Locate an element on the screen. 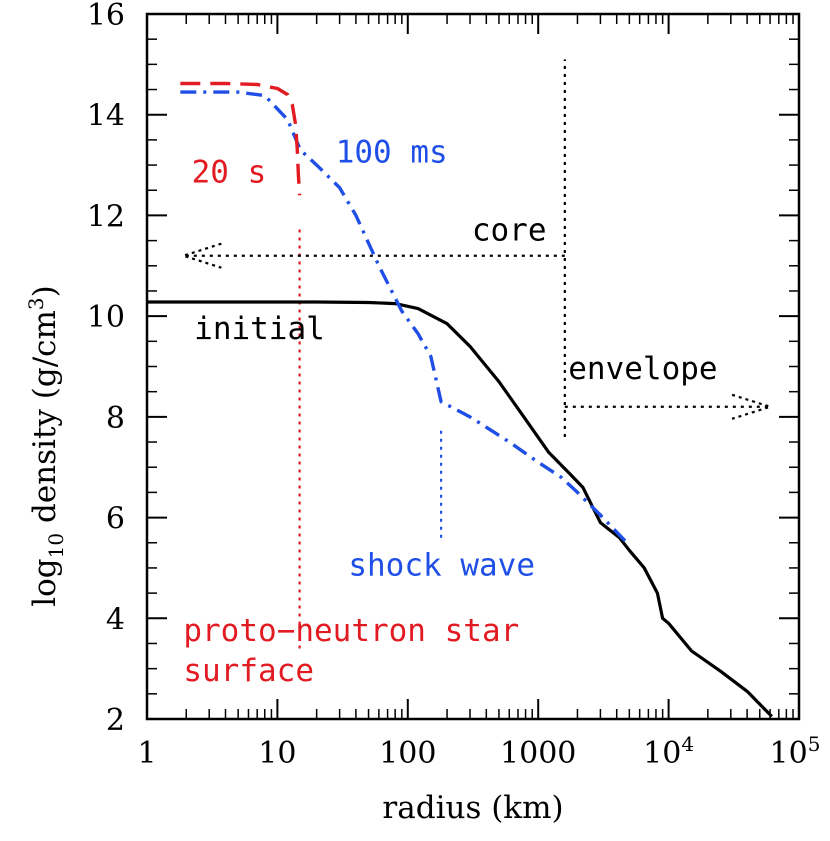 This screenshot has width=830, height=841. x-tick-label: 10⁵ is located at coordinates (795, 751).